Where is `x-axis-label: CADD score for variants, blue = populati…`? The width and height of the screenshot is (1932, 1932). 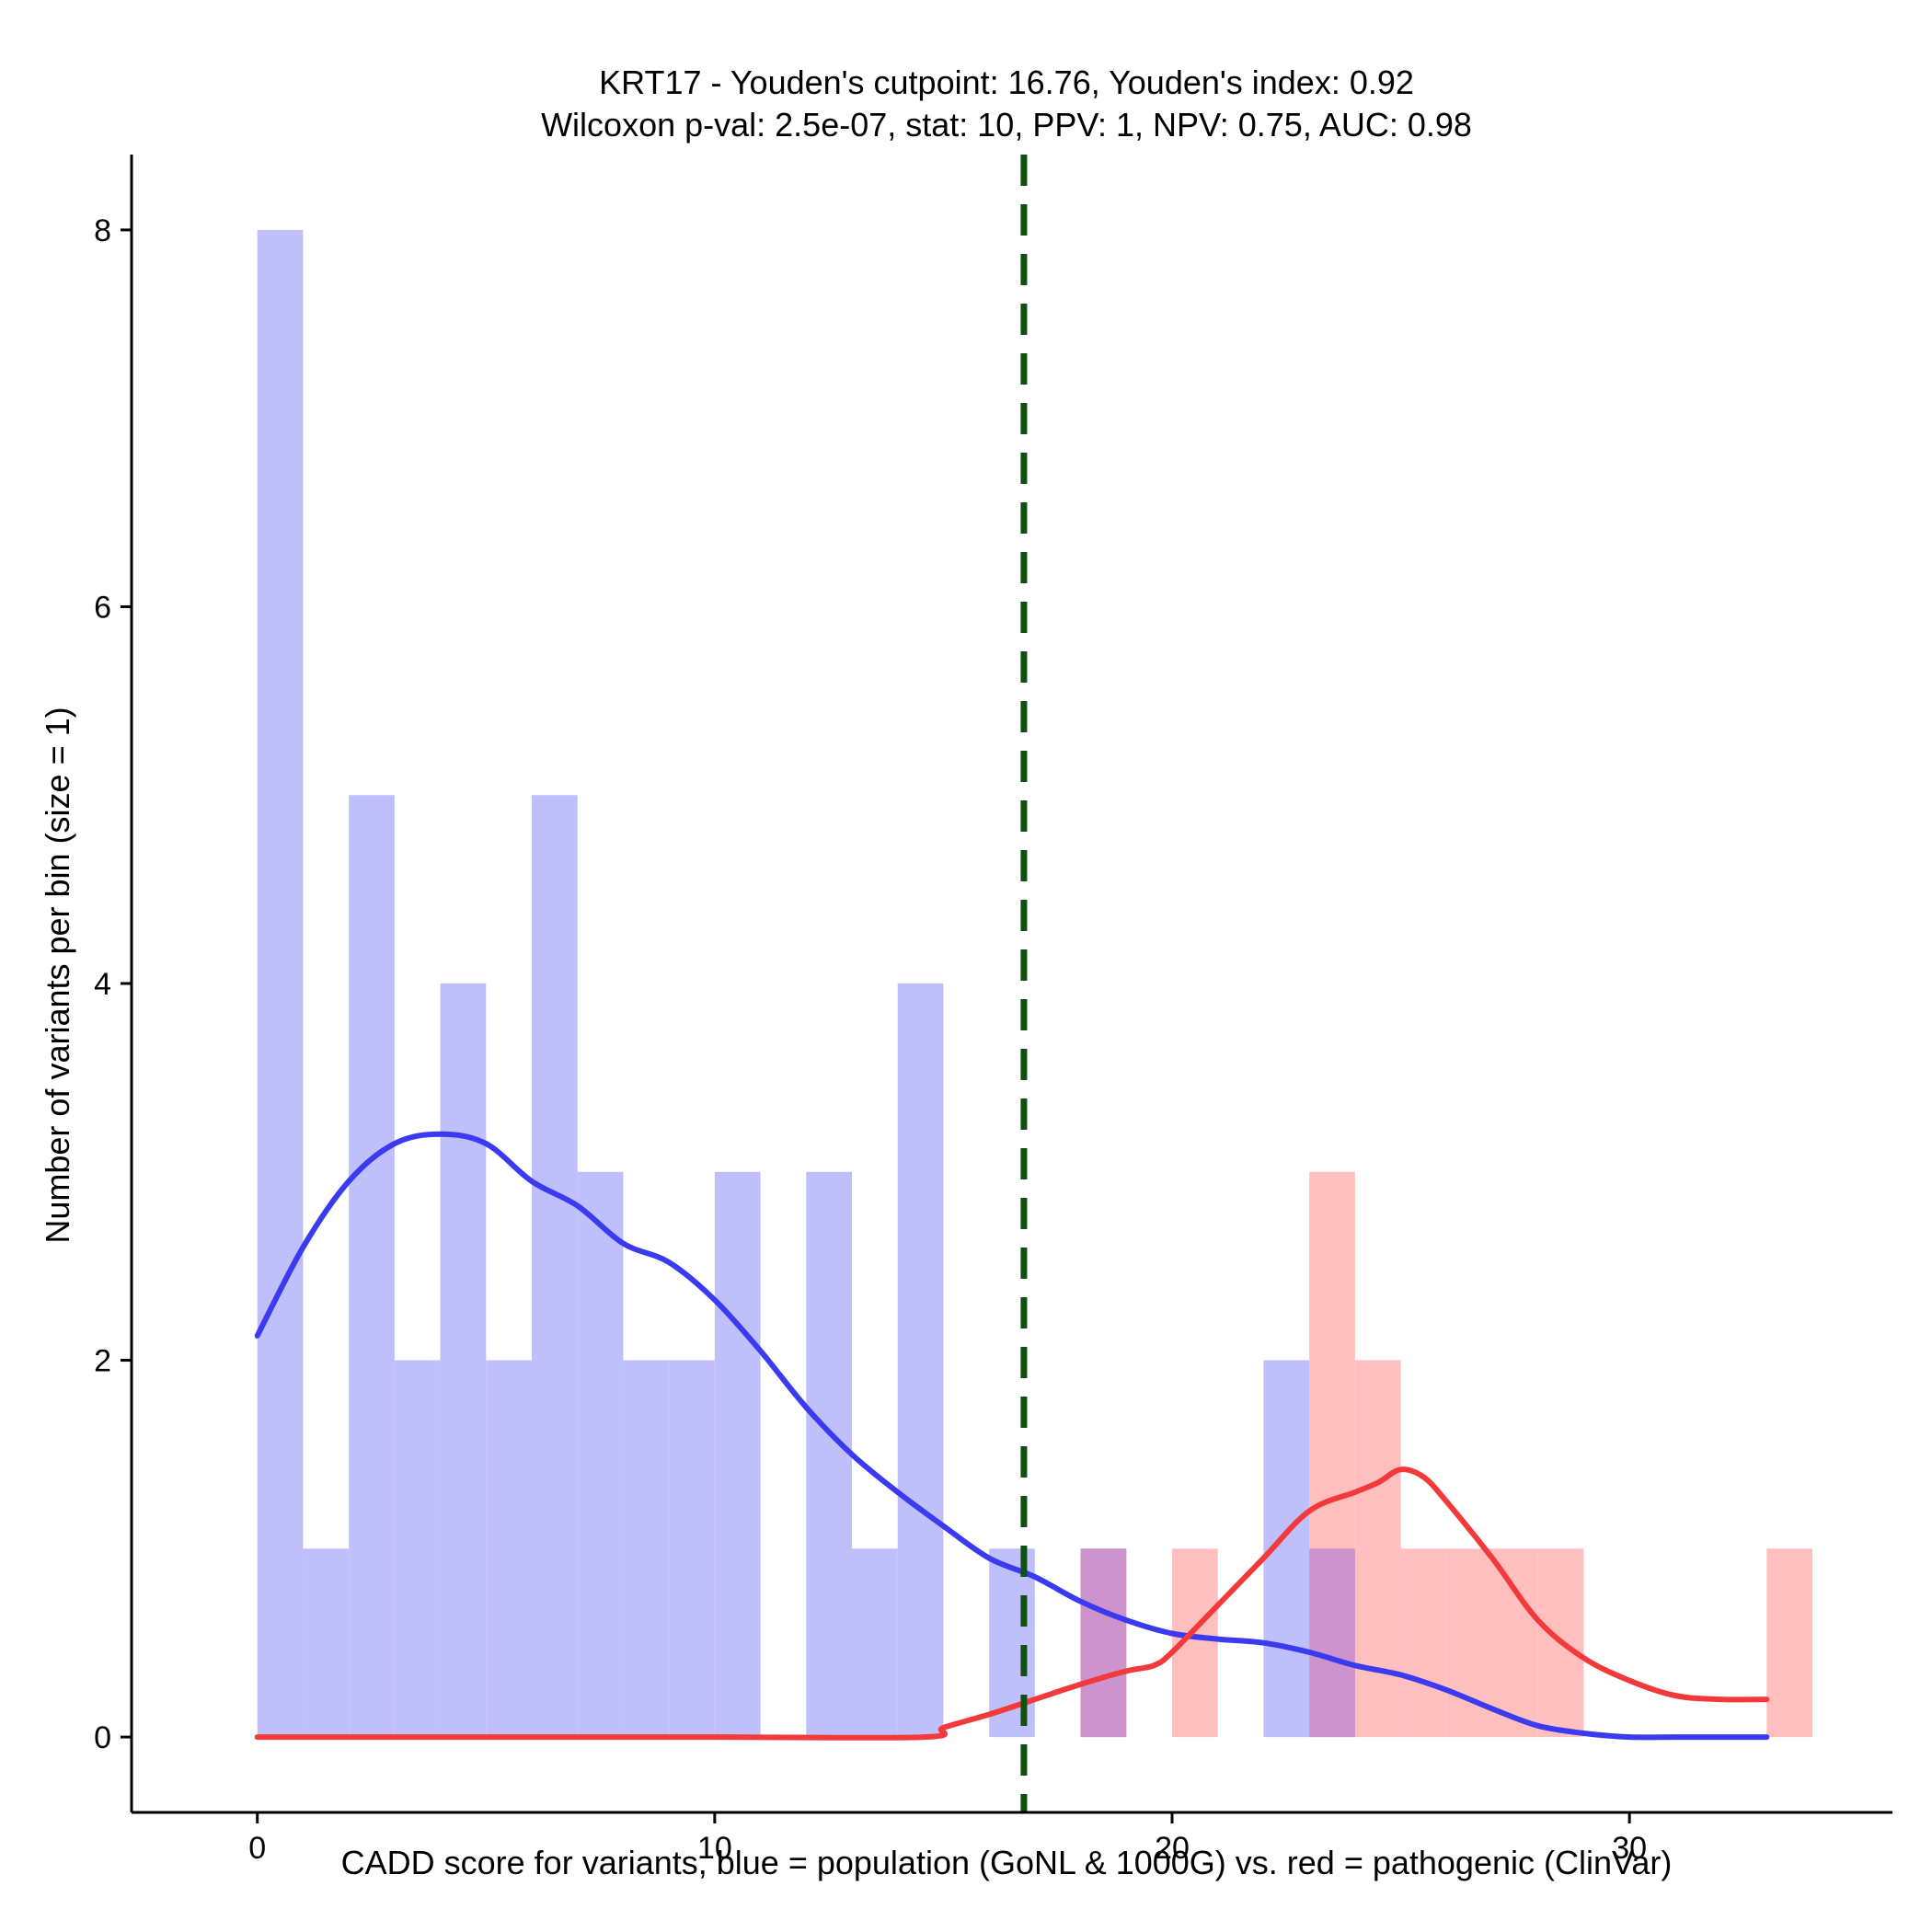 x-axis-label: CADD score for variants, blue = populati… is located at coordinates (1007, 1862).